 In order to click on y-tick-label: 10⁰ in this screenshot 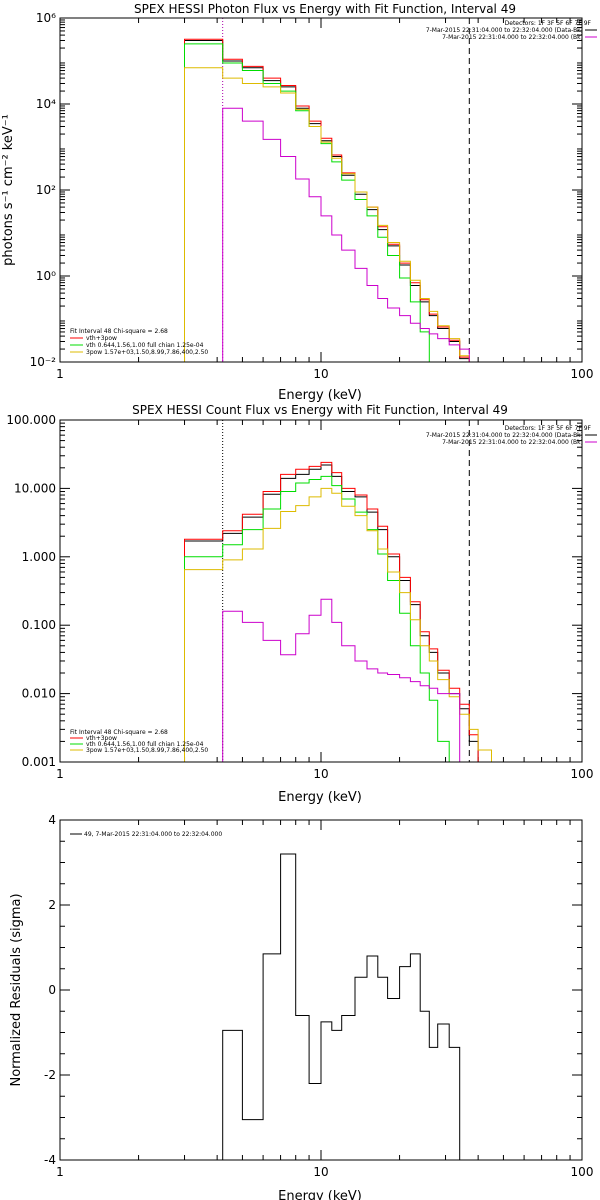, I will do `click(46, 276)`.